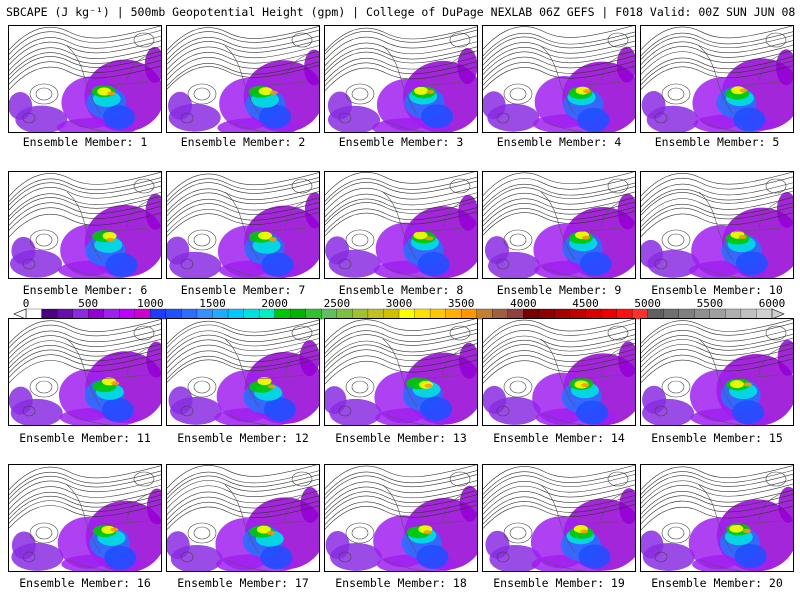  Describe the element at coordinates (85, 438) in the screenshot. I see `ensemble-member-caption: Ensemble Member: 11` at that location.